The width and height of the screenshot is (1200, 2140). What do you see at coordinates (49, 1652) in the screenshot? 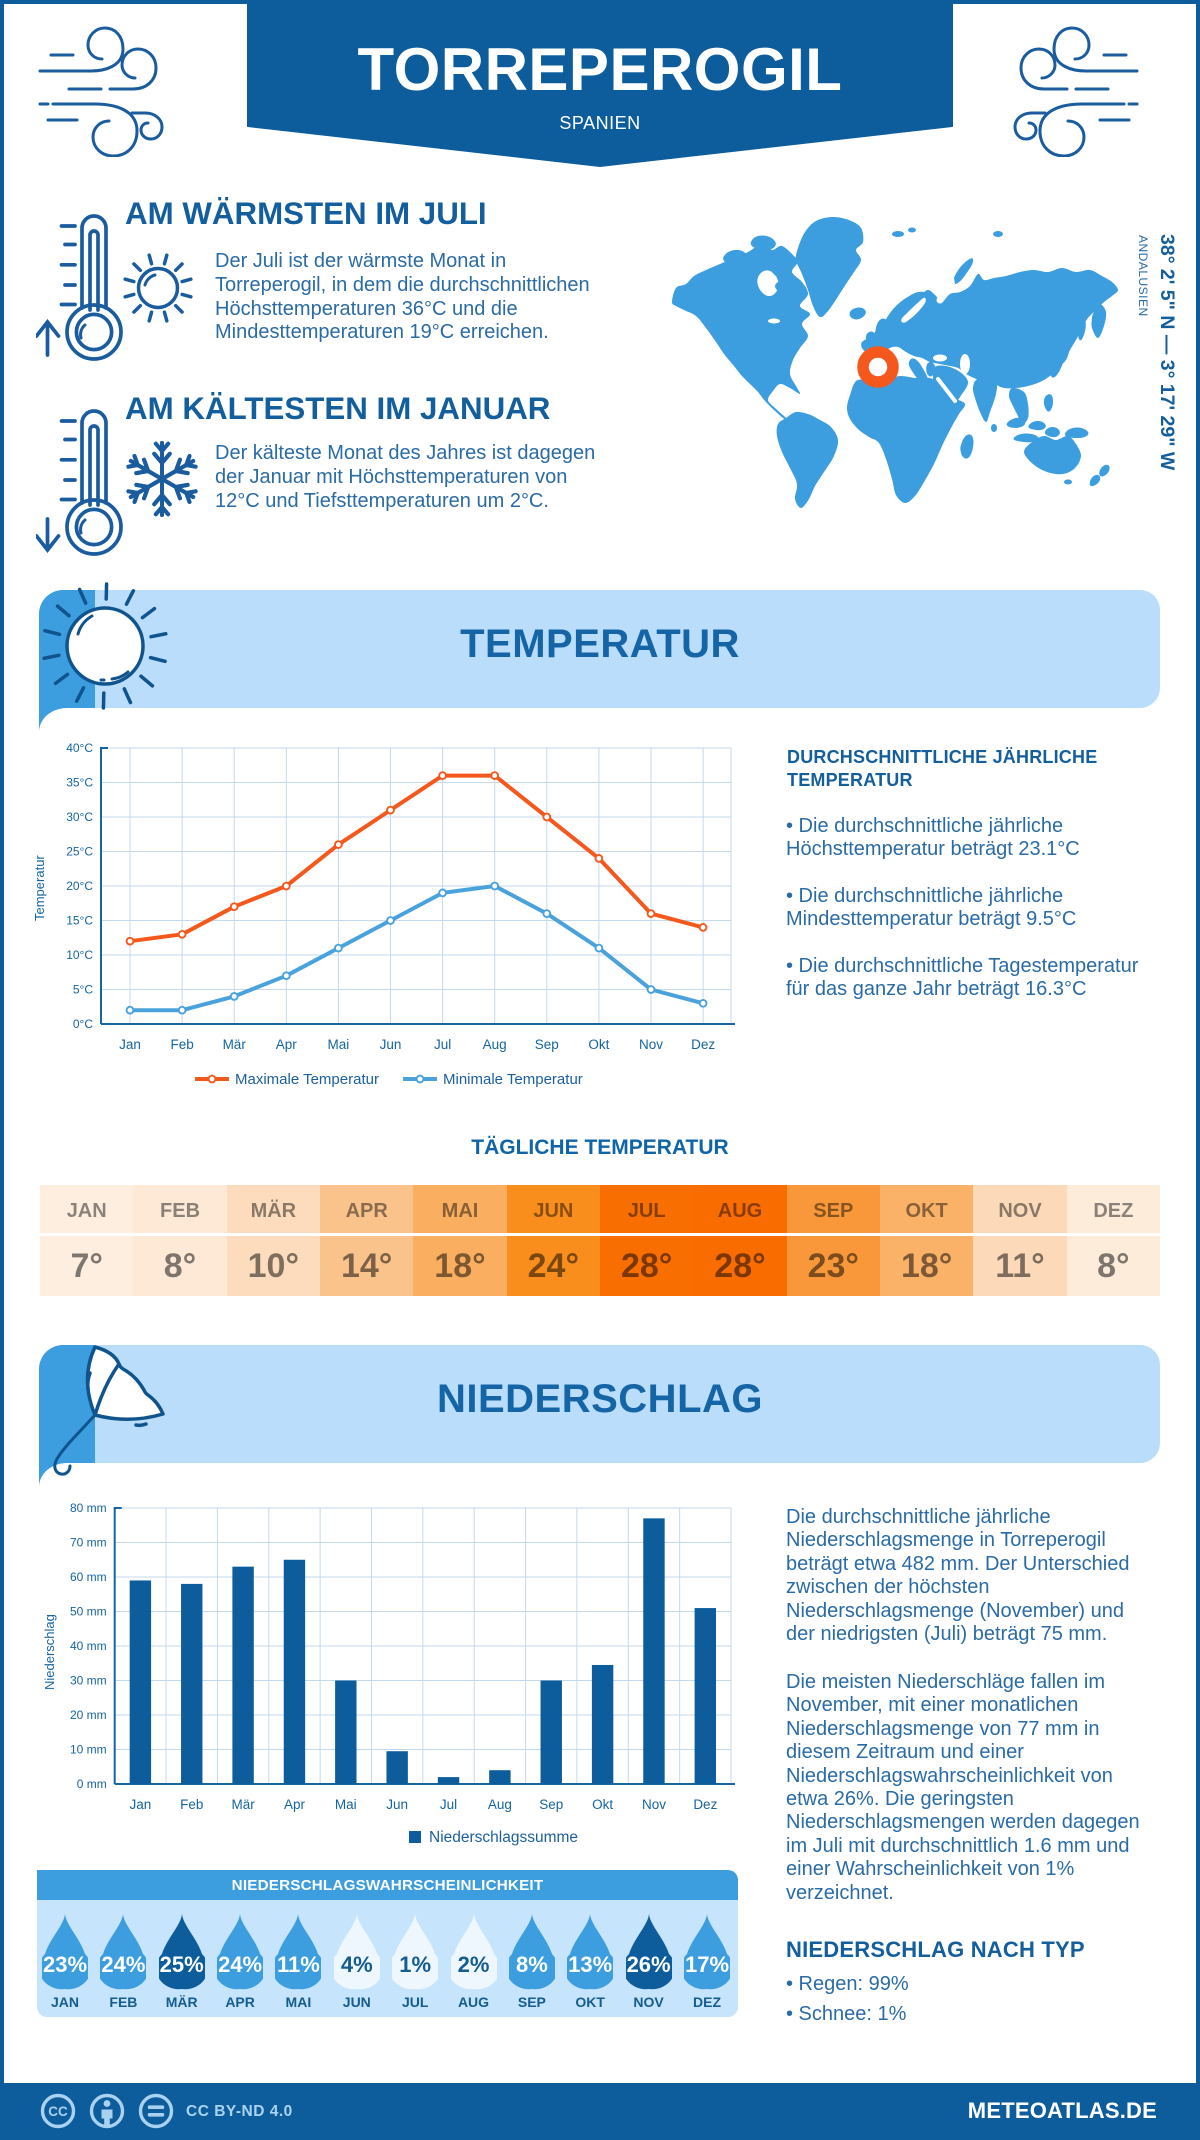
I see `svg-text: Niederschlag` at bounding box center [49, 1652].